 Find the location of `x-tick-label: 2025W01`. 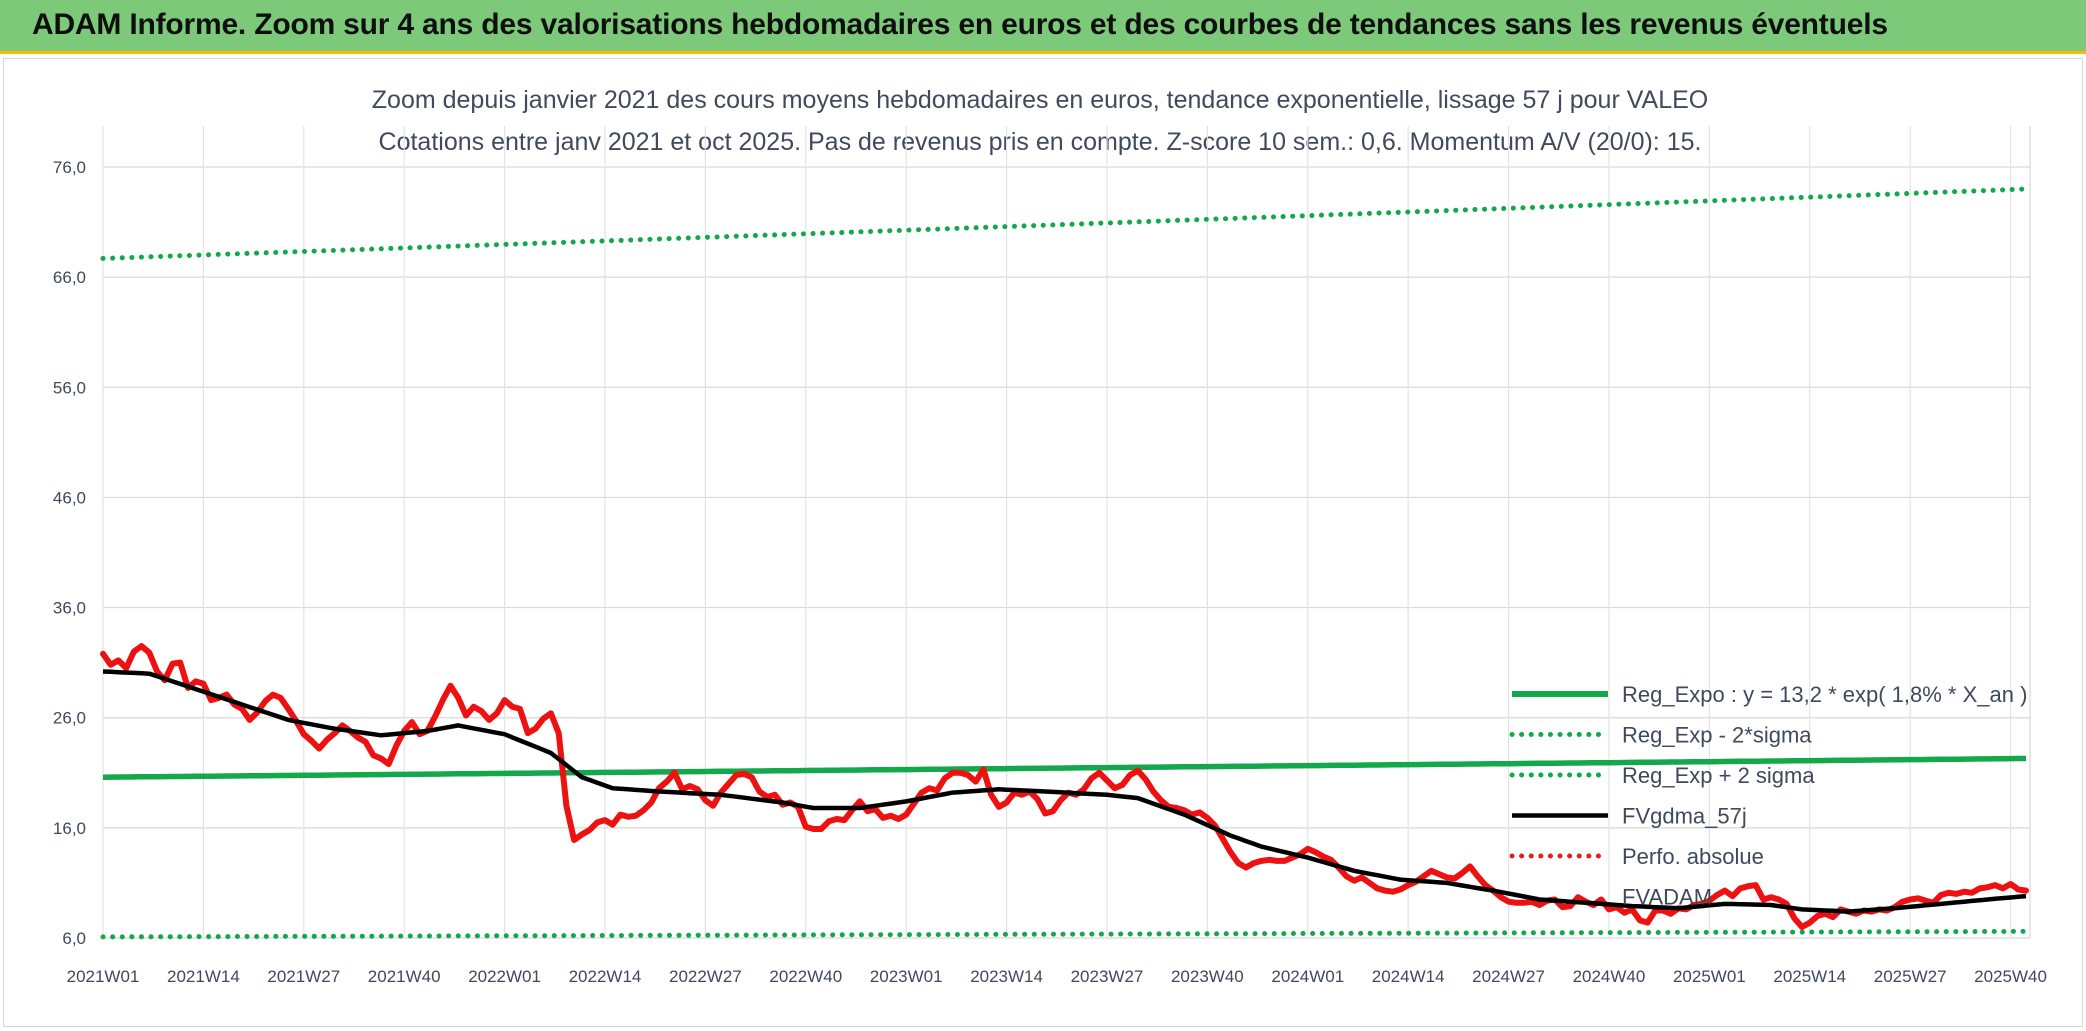

x-tick-label: 2025W01 is located at coordinates (1709, 976).